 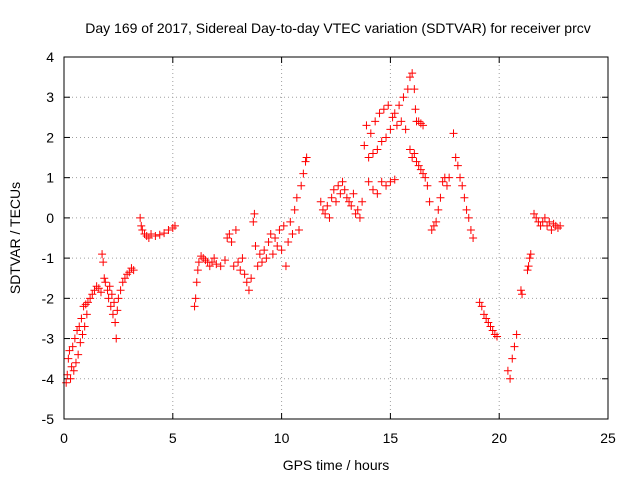 I want to click on x-tick-labels: 0 5 10 15 20 25, so click(x=338, y=438).